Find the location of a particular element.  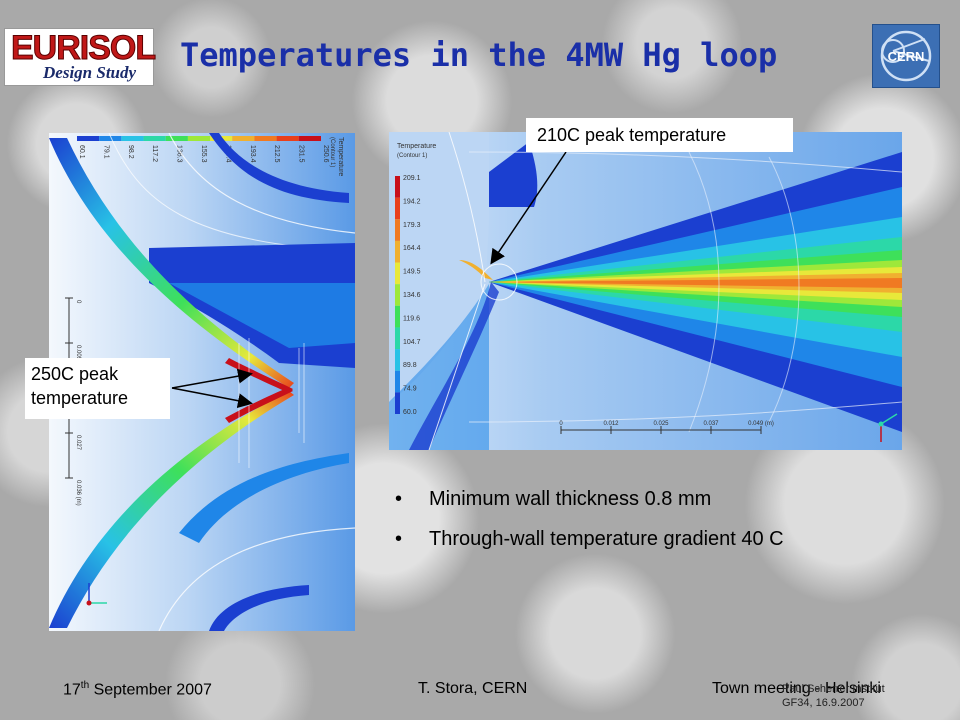

left-legend-value: 79.1 is located at coordinates (105, 152).